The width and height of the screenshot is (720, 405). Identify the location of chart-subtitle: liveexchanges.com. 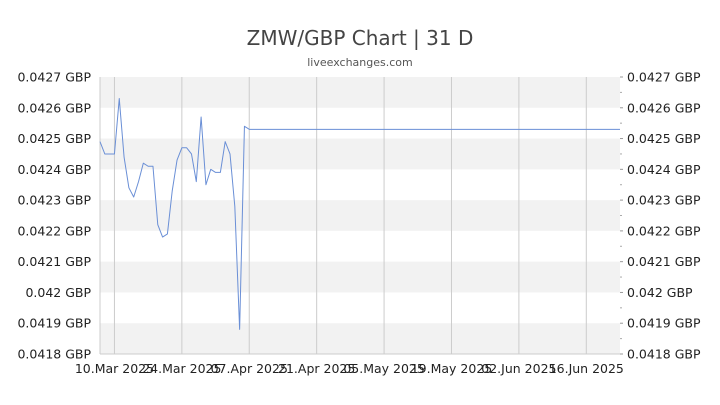
(360, 62).